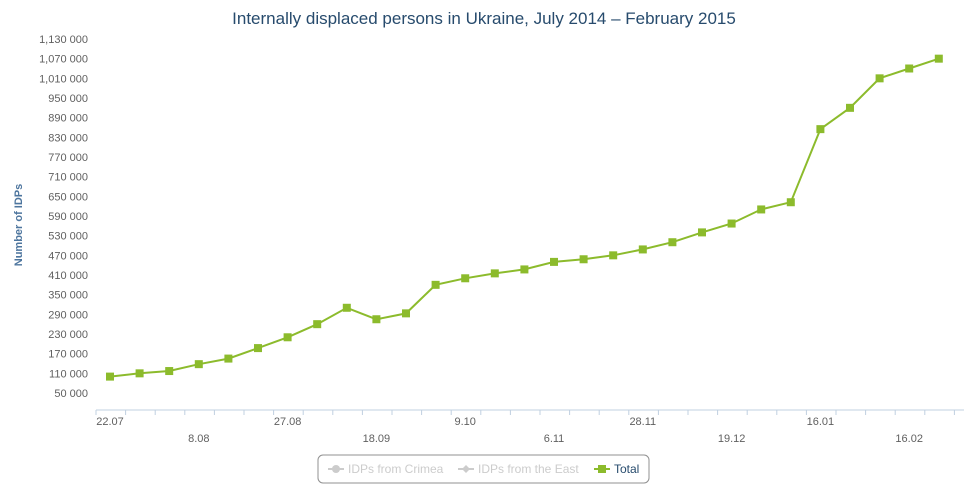 This screenshot has height=494, width=976. I want to click on y-tick-label: 290 000, so click(68, 315).